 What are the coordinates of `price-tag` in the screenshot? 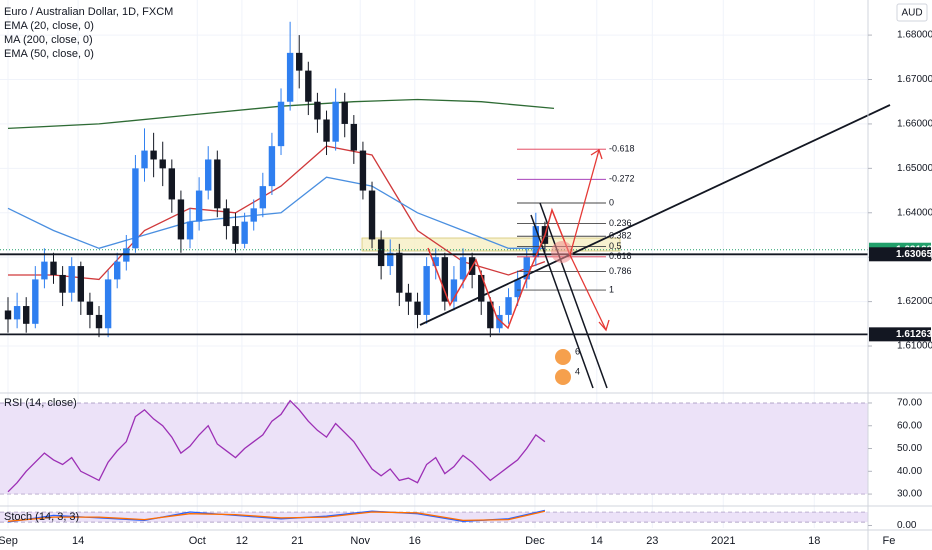 It's located at (900, 334).